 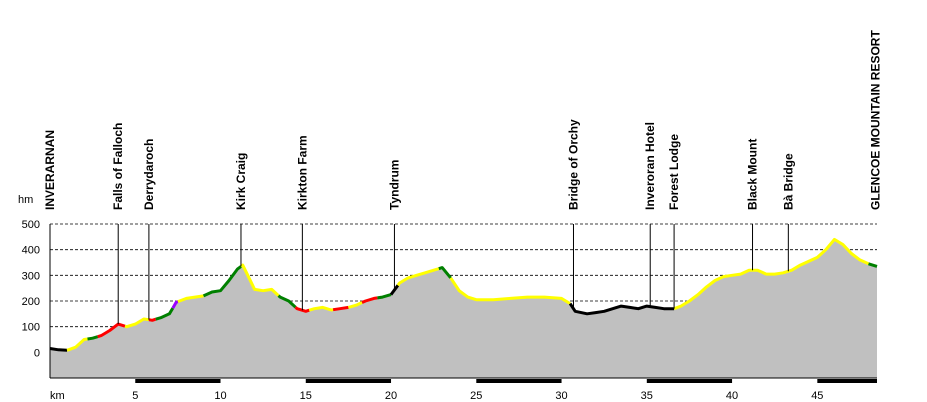 What do you see at coordinates (149, 174) in the screenshot?
I see `waypoint-label: Derrydaroch` at bounding box center [149, 174].